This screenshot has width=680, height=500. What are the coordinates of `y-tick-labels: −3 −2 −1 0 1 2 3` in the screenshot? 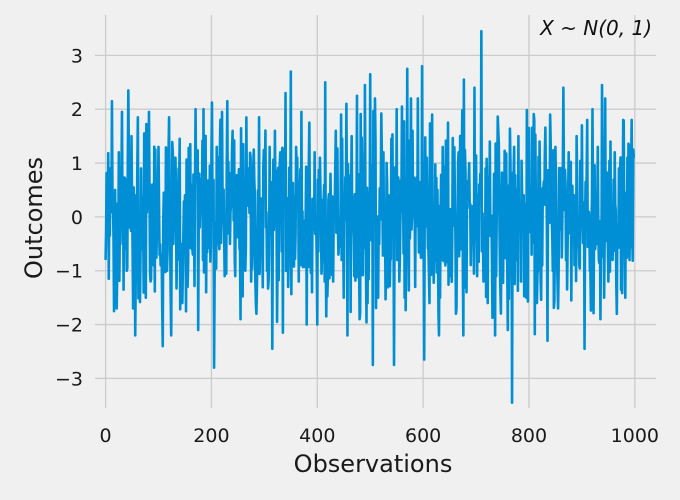 It's located at (69, 217).